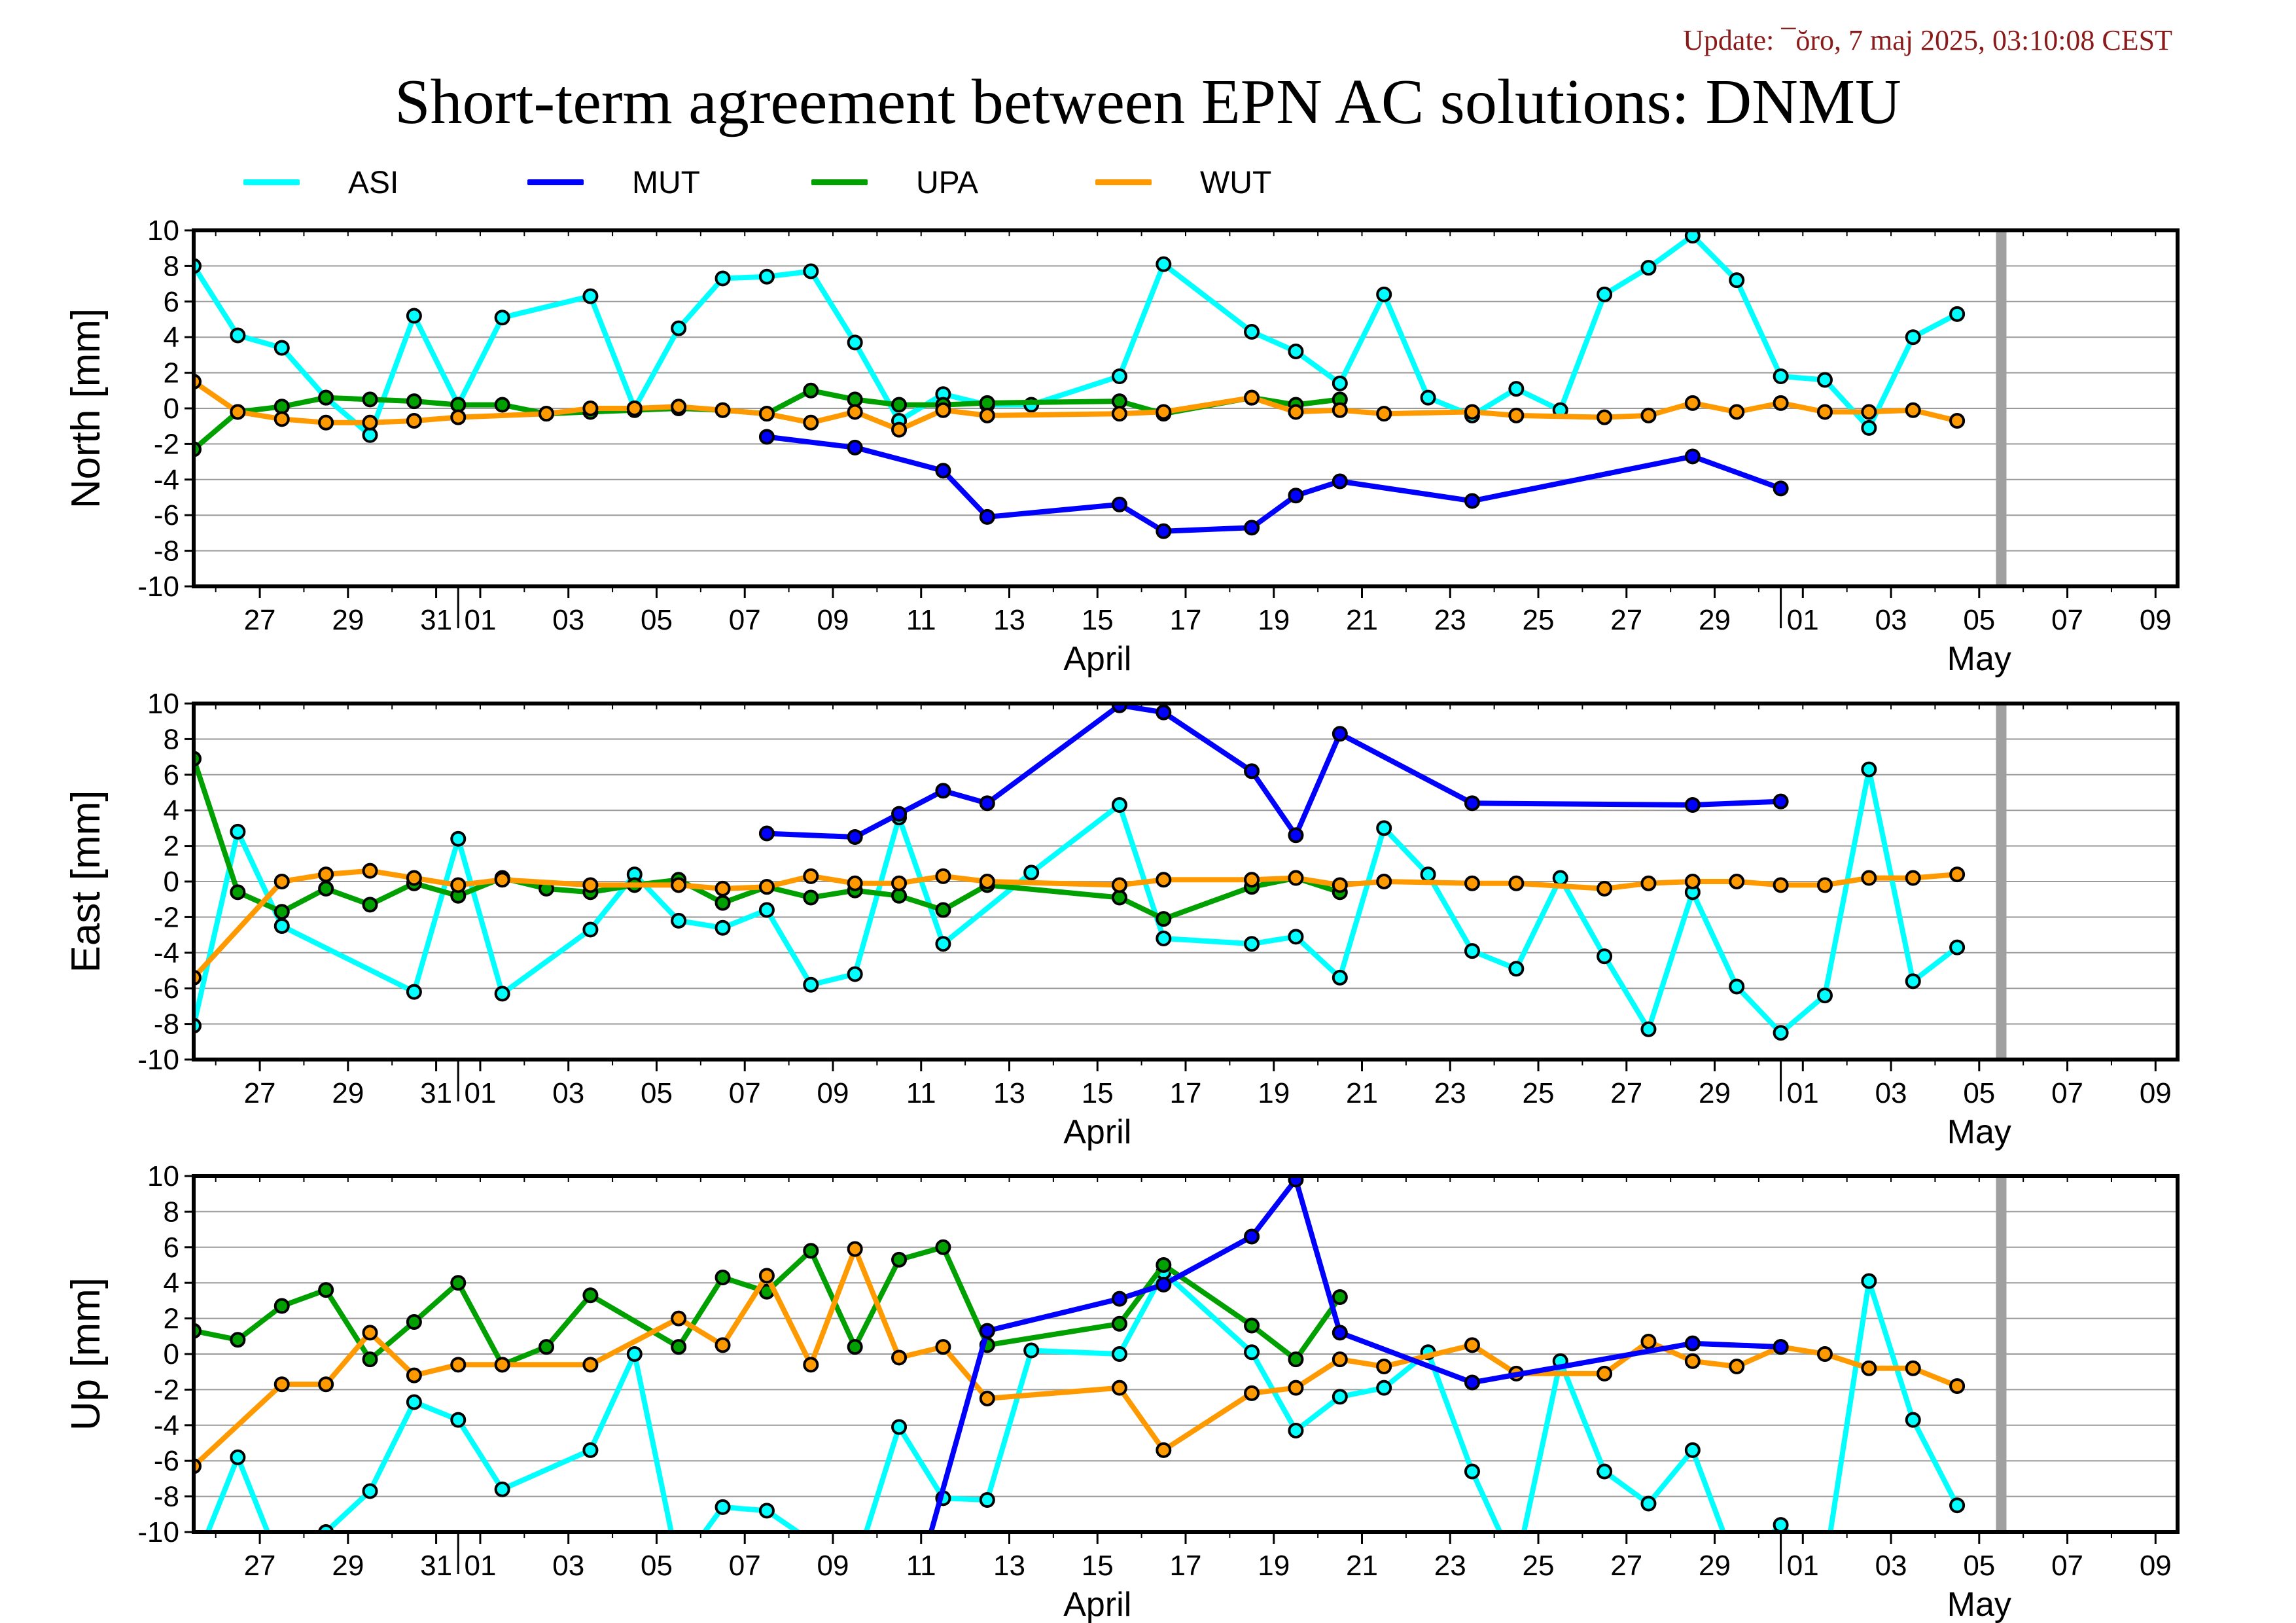 The image size is (2296, 1623). What do you see at coordinates (158, 1532) in the screenshot?
I see `y-tick-label: -10` at bounding box center [158, 1532].